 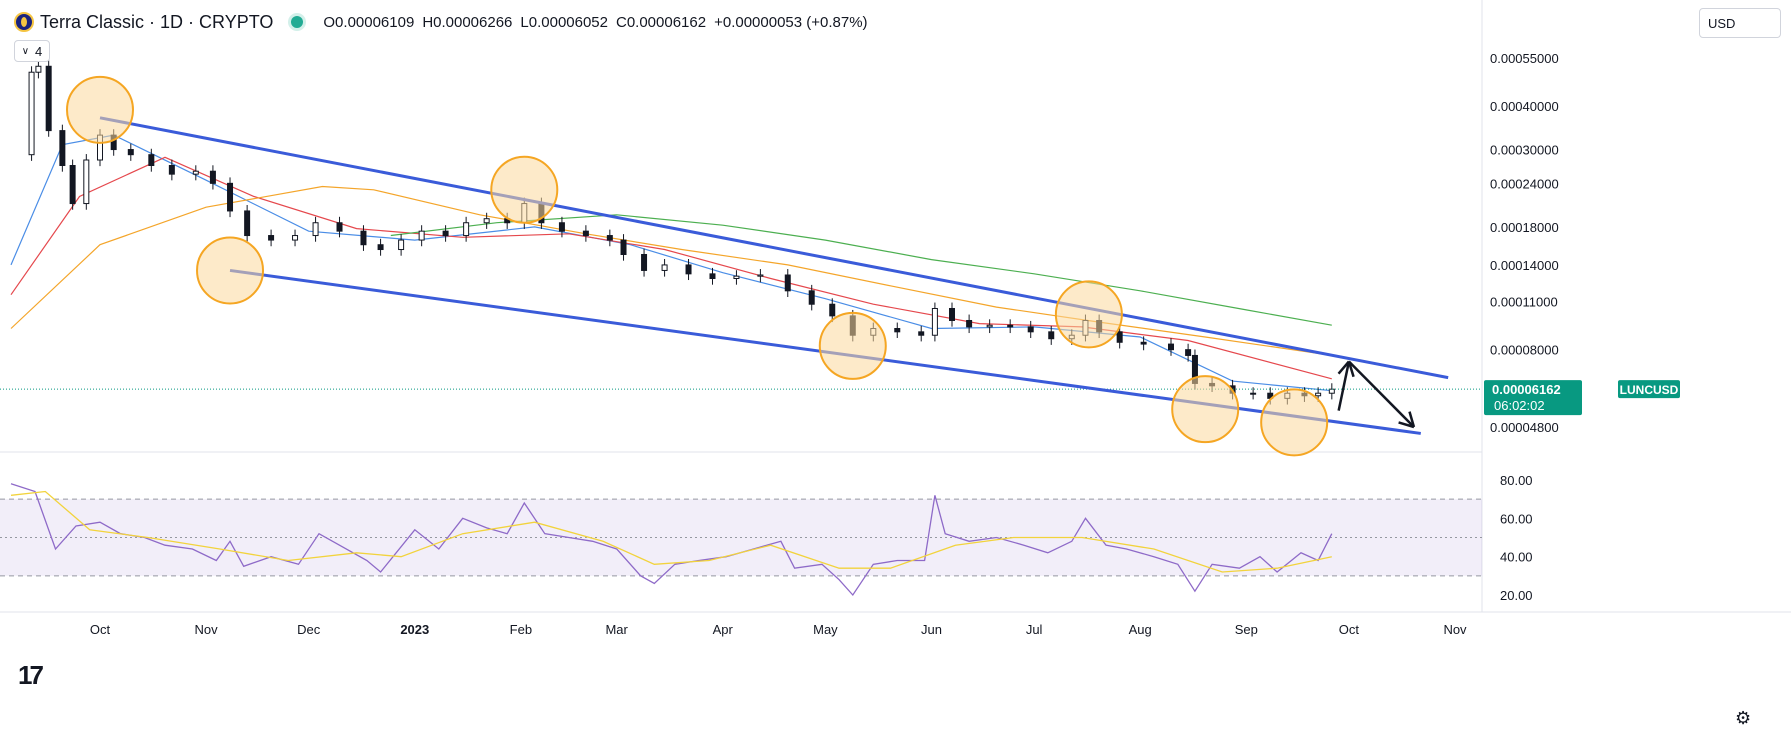 I want to click on arrow-down-line, so click(x=1381, y=394).